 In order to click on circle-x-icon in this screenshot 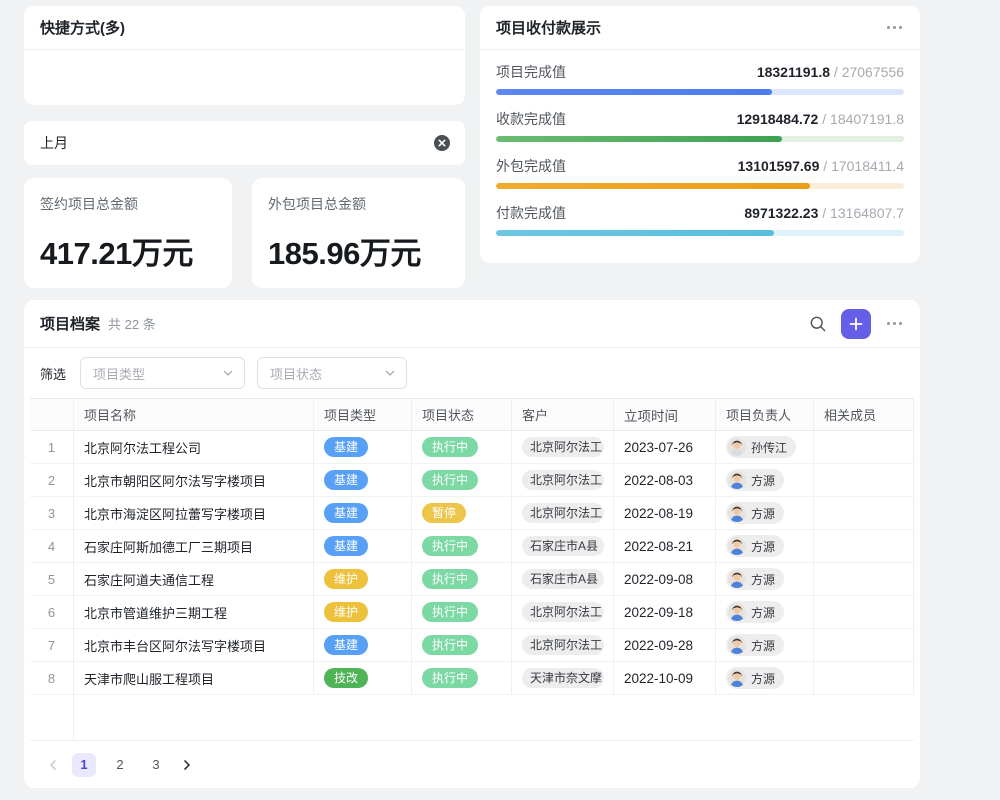, I will do `click(442, 143)`.